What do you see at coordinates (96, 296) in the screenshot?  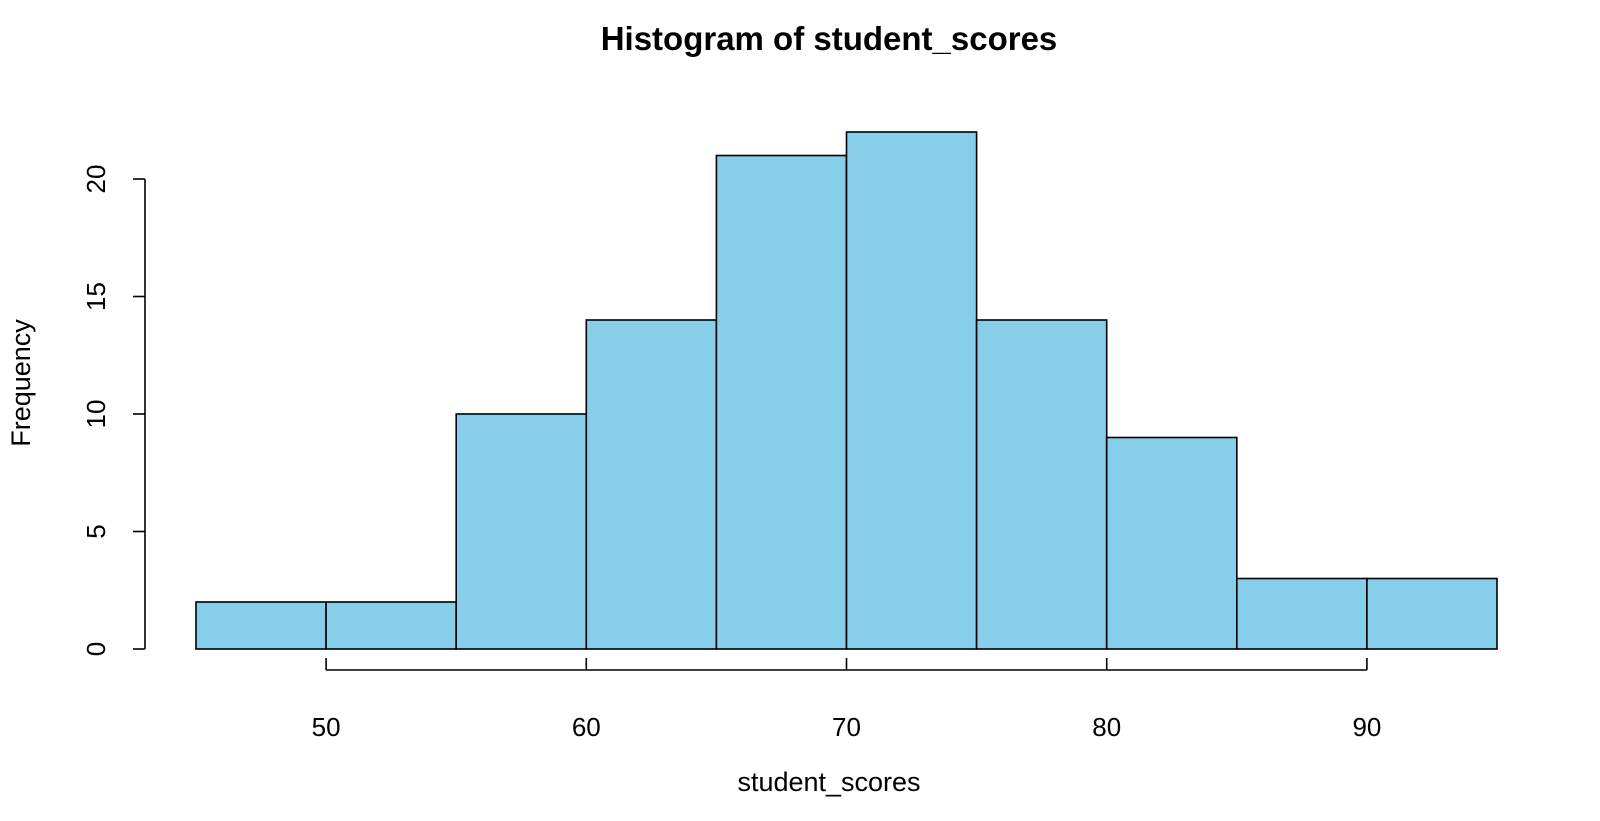 I see `y-tick-label-15: 15` at bounding box center [96, 296].